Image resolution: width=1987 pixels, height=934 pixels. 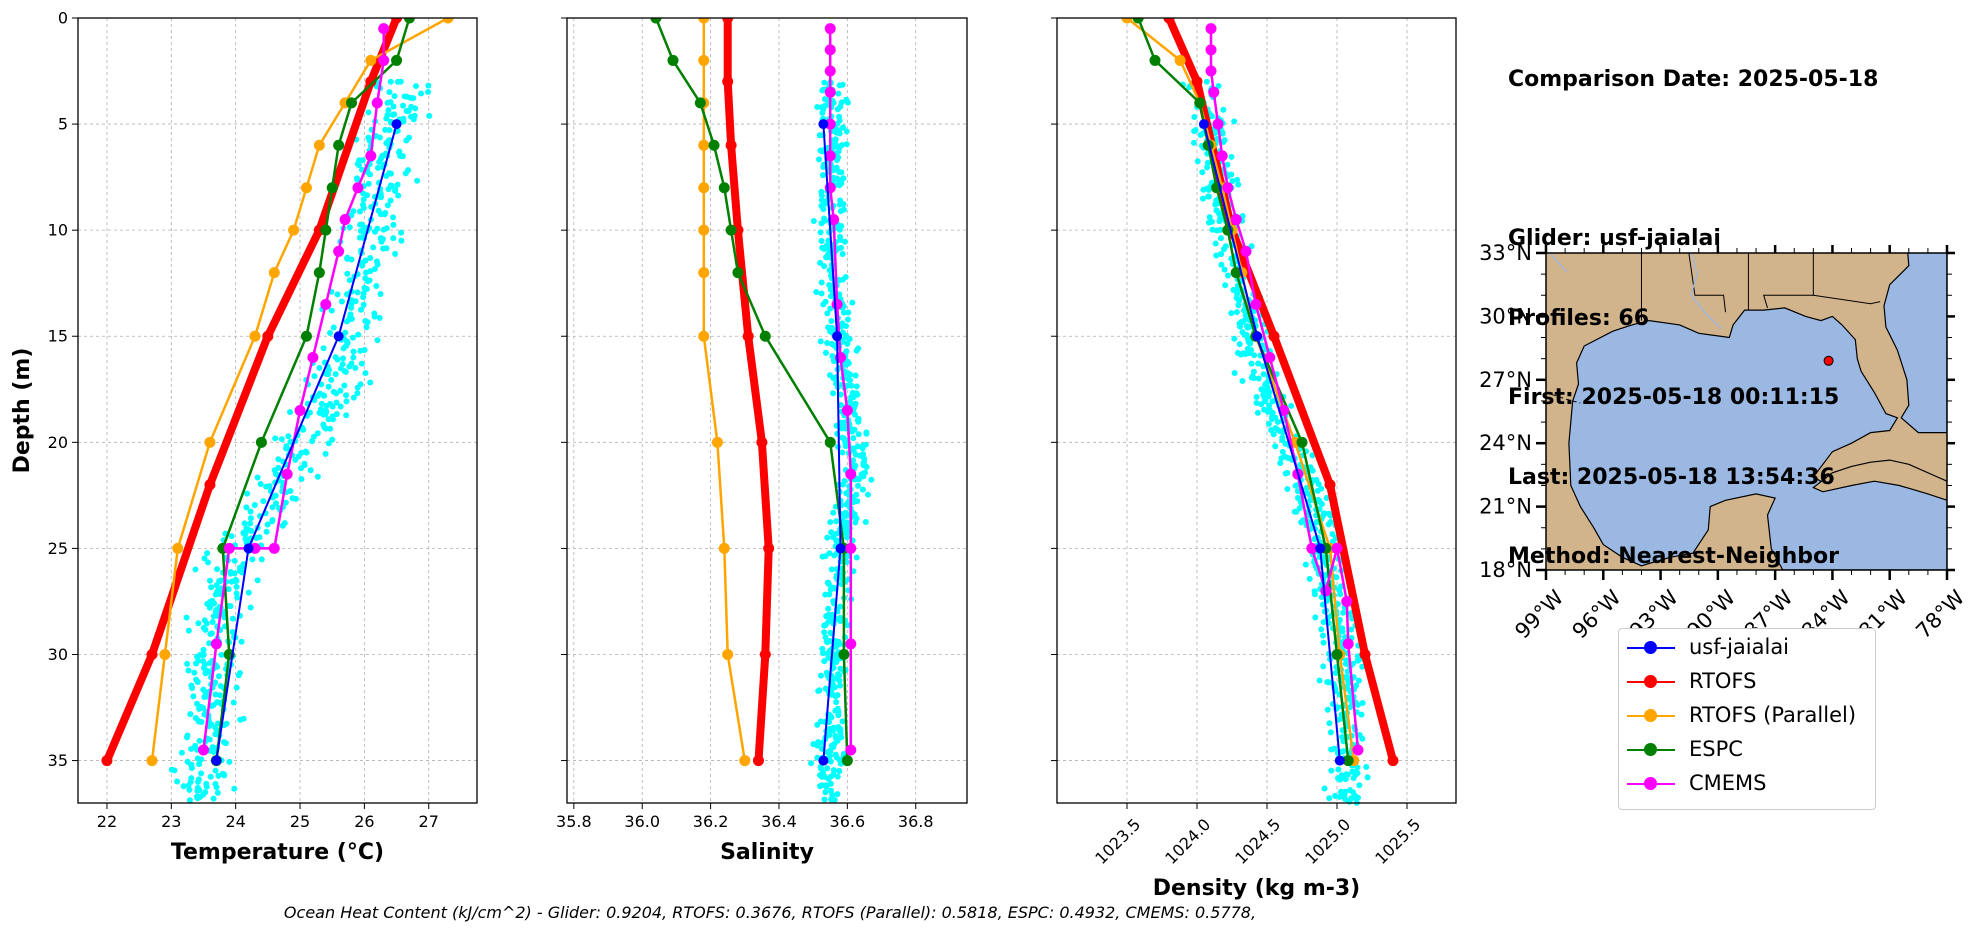 What do you see at coordinates (306, 442) in the screenshot?
I see `series-line` at bounding box center [306, 442].